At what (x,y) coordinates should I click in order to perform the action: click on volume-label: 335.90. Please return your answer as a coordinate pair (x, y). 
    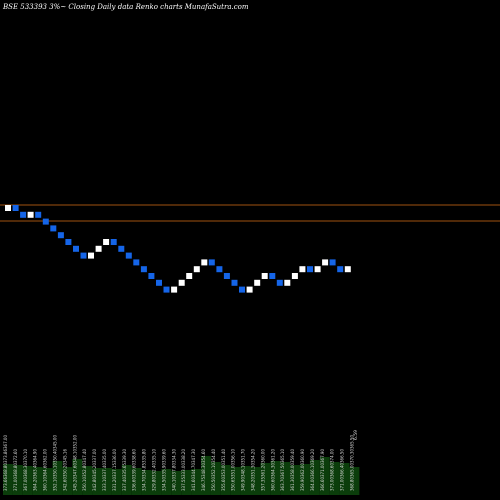
    Looking at the image, I should click on (163, 470).